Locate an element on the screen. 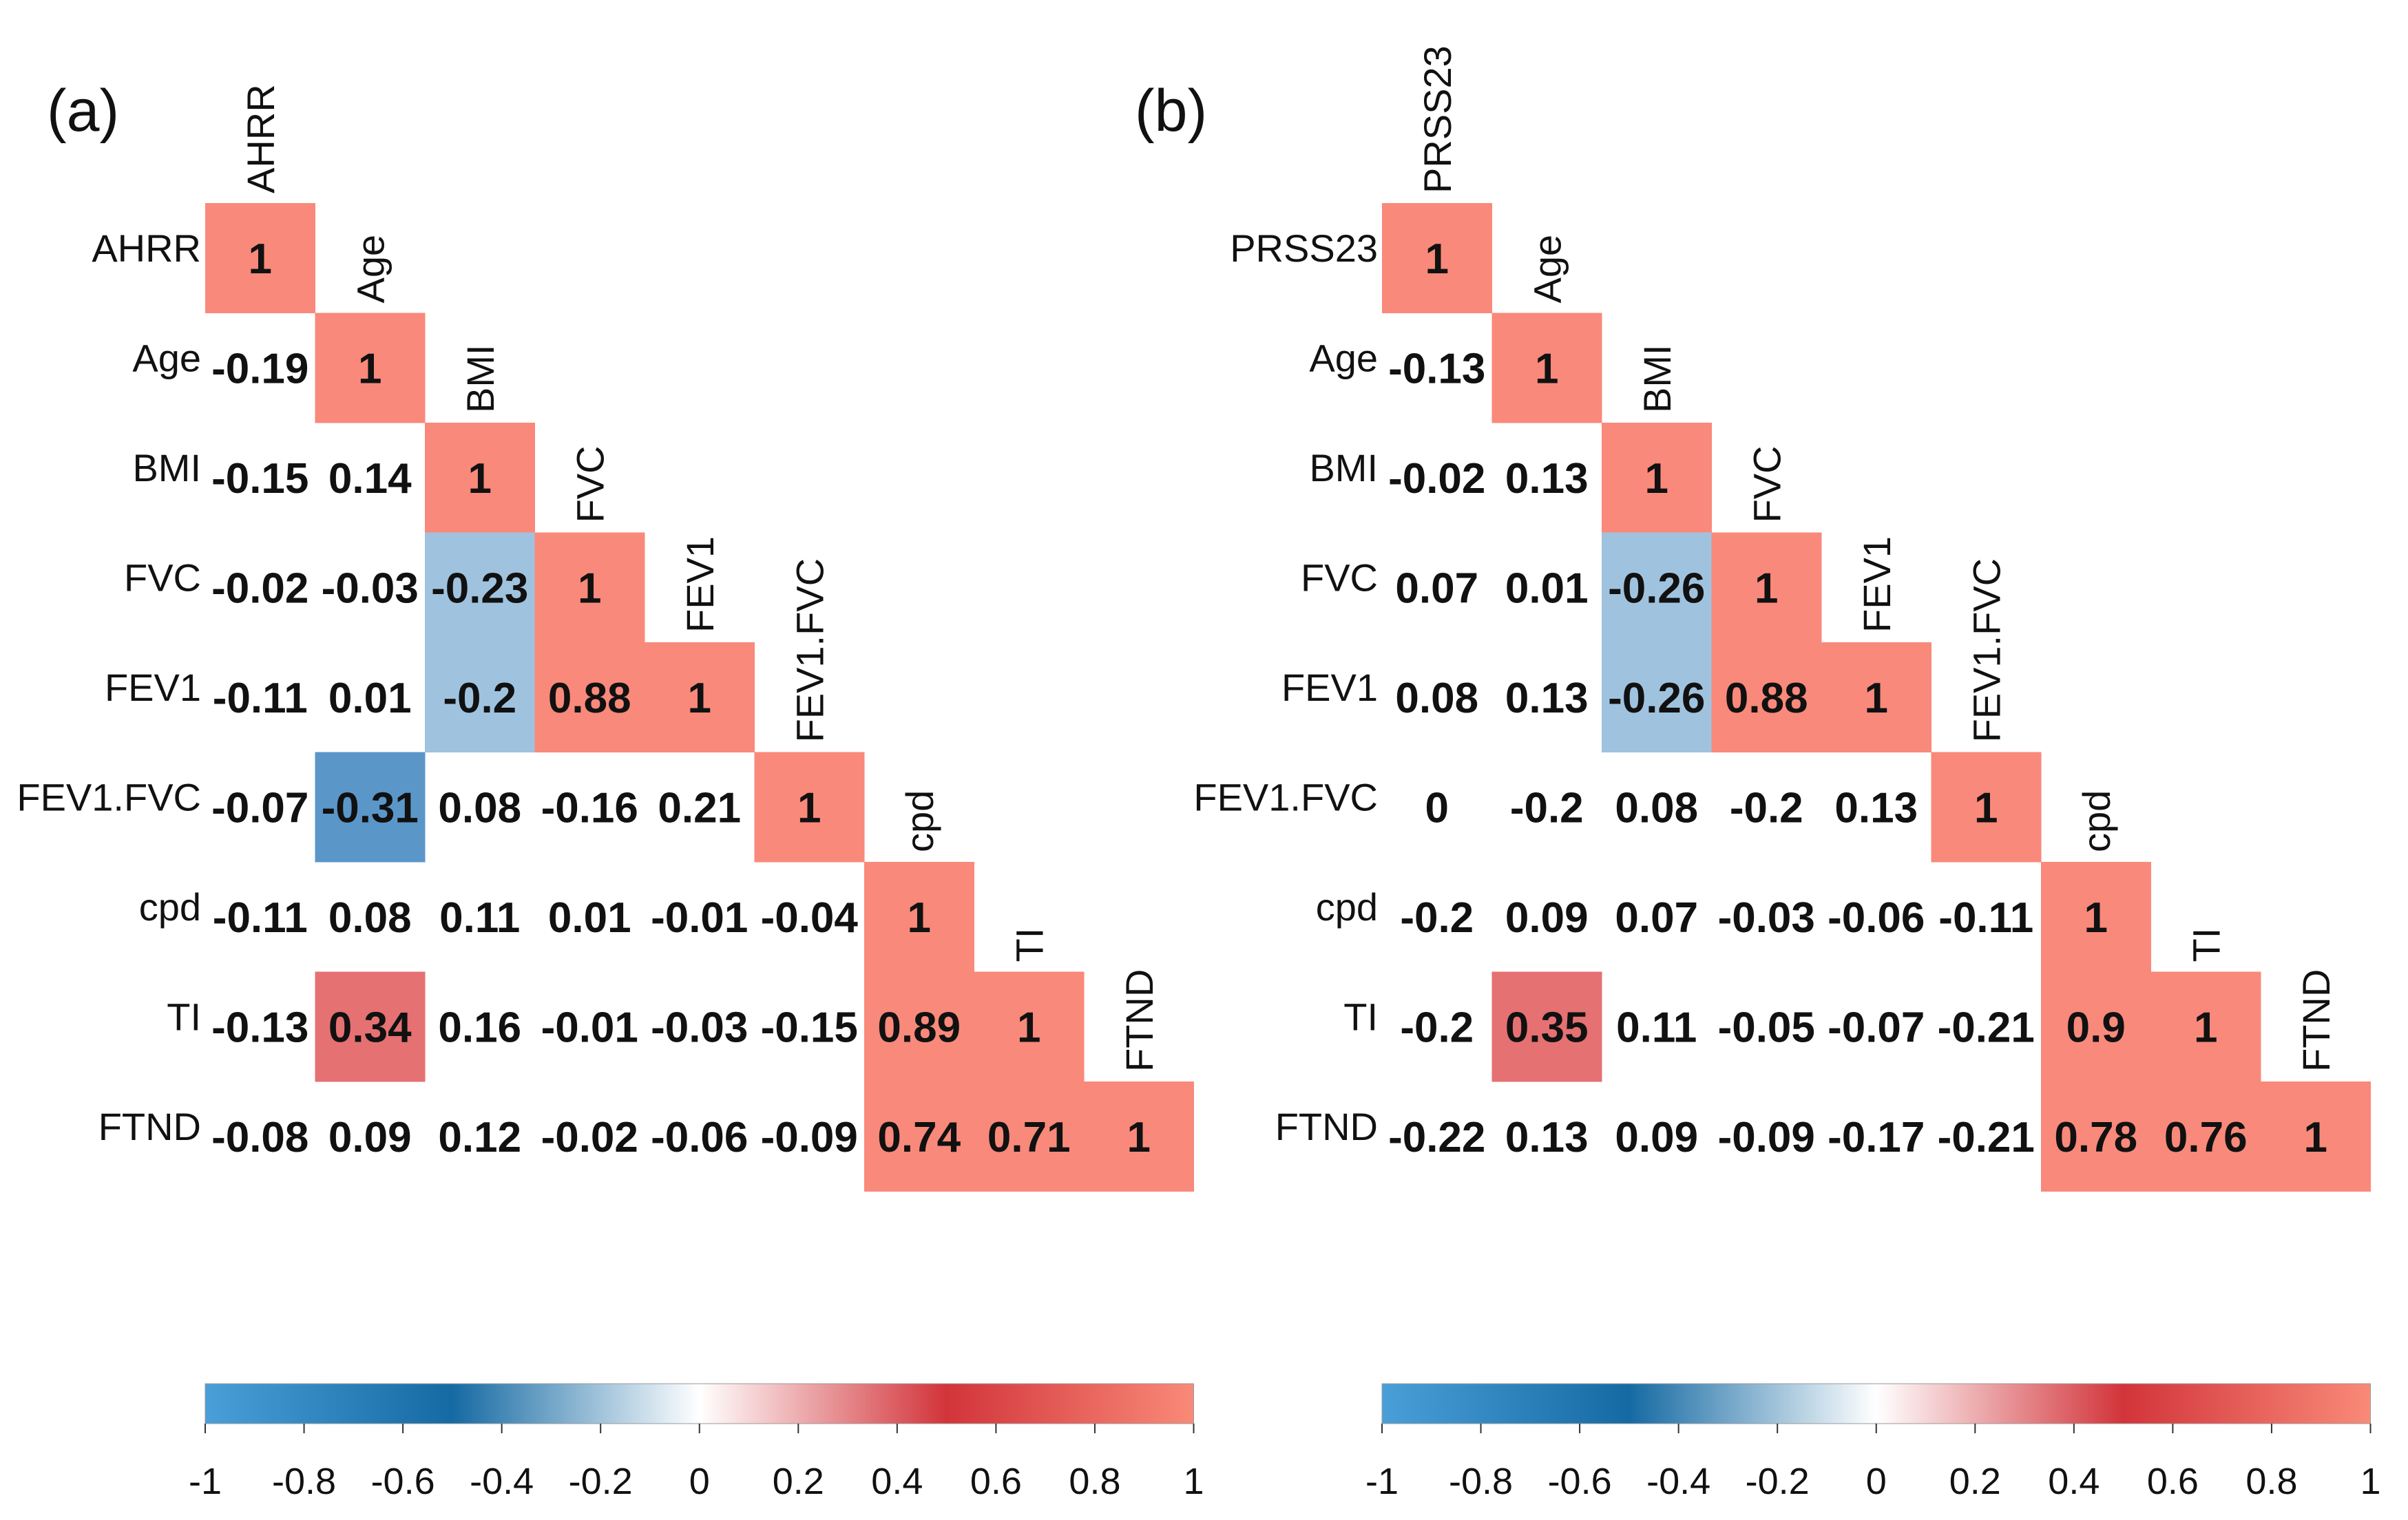 The width and height of the screenshot is (2408, 1520). cell-TI-TI is located at coordinates (1029, 1026).